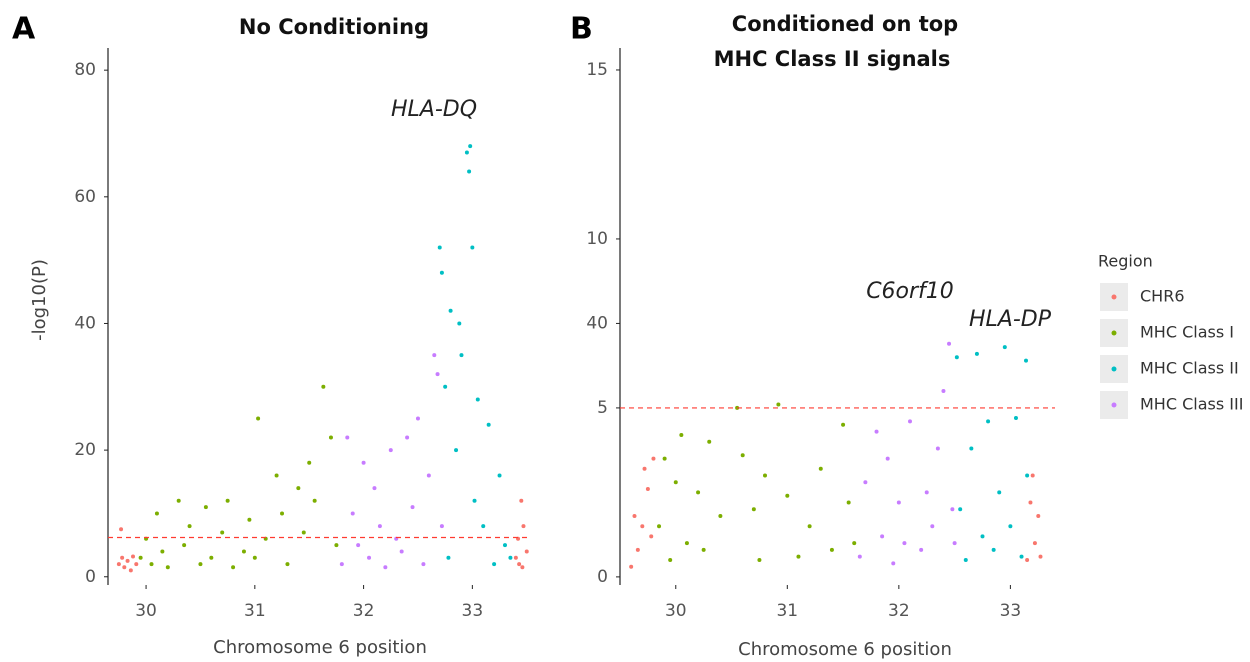 The height and width of the screenshot is (662, 1250). What do you see at coordinates (85, 197) in the screenshot?
I see `y-tick-label: 60` at bounding box center [85, 197].